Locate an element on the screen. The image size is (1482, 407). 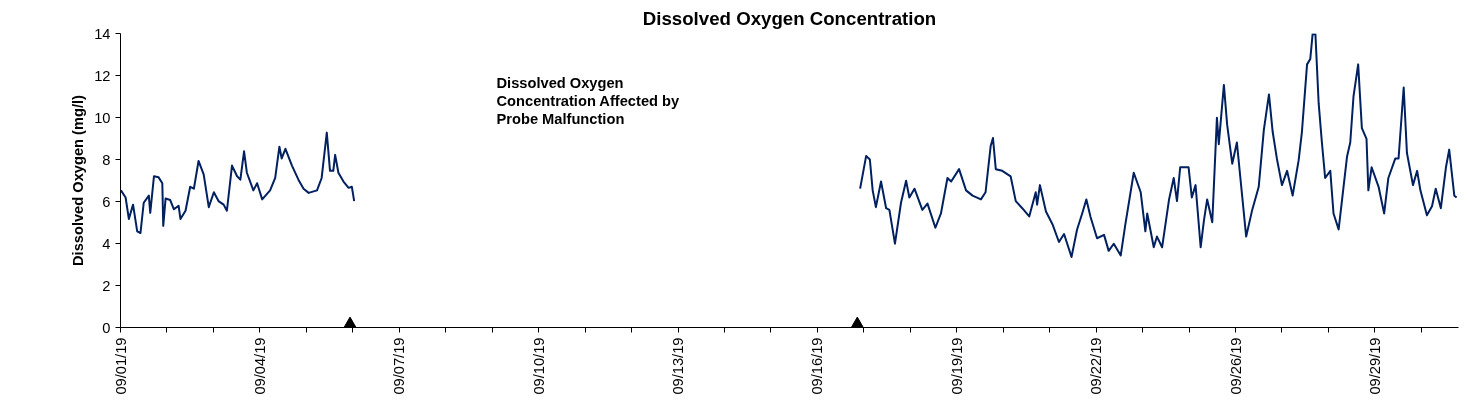
y-tick-label: 14 is located at coordinates (102, 33).